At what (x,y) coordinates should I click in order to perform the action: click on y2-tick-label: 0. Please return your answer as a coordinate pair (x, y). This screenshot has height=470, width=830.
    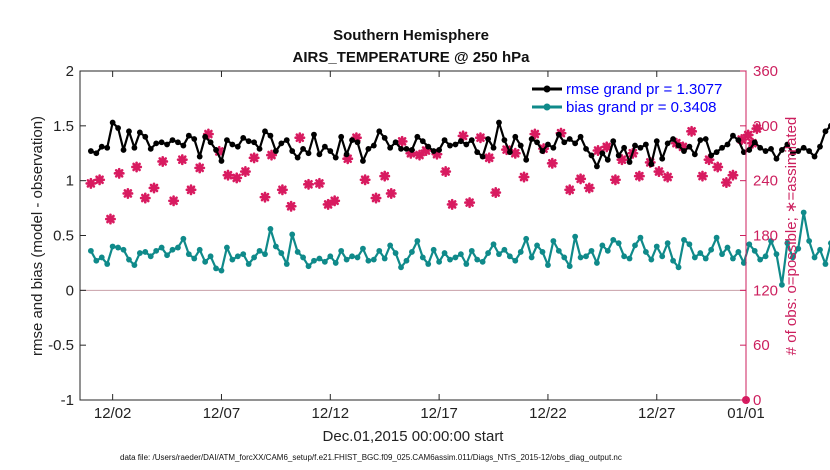
    Looking at the image, I should click on (757, 400).